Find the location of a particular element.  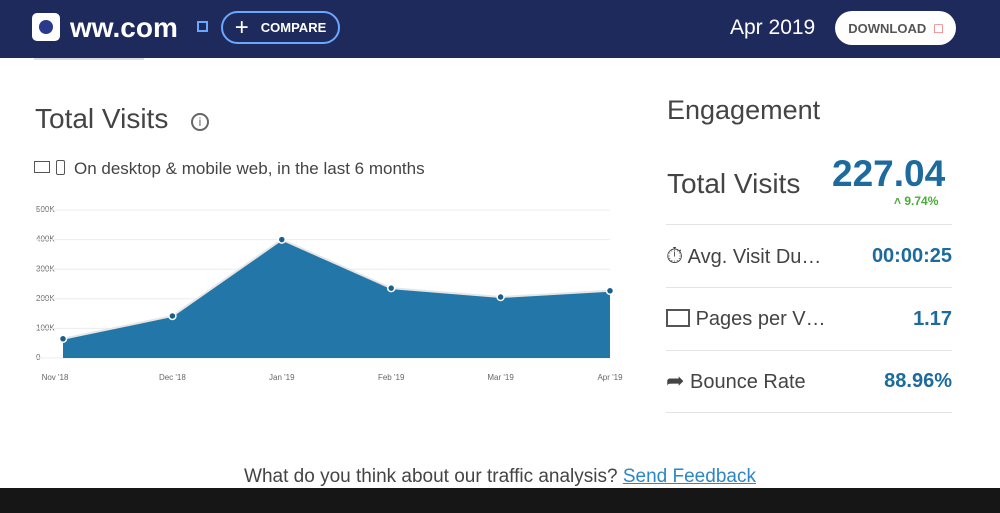

feedback-link: Send Feedback is located at coordinates (689, 476).